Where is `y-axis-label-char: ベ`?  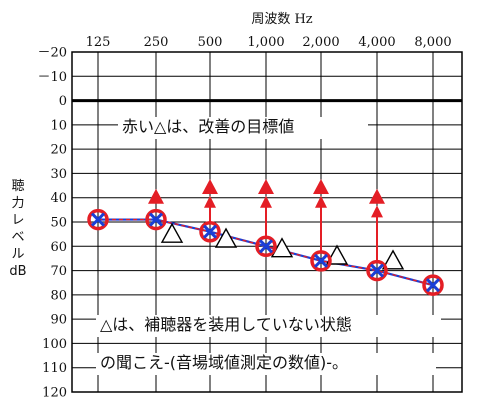
y-axis-label-char: ベ is located at coordinates (17, 237).